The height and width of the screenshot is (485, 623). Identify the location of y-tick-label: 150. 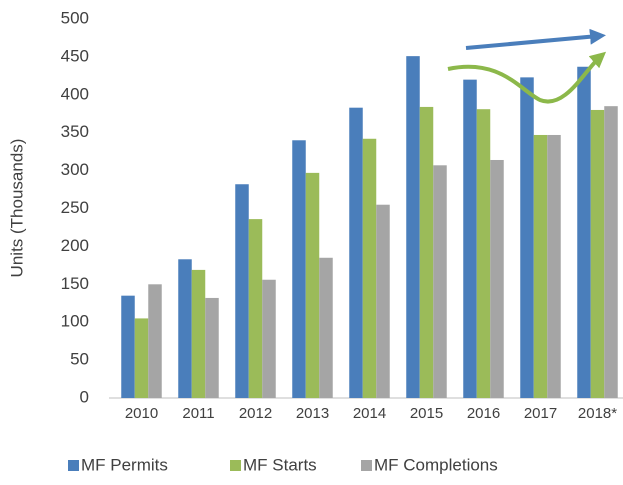
(75, 283).